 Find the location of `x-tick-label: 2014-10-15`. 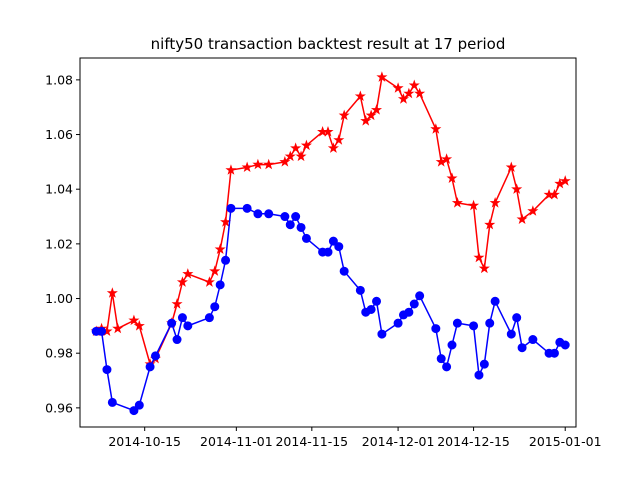

x-tick-label: 2014-10-15 is located at coordinates (144, 441).